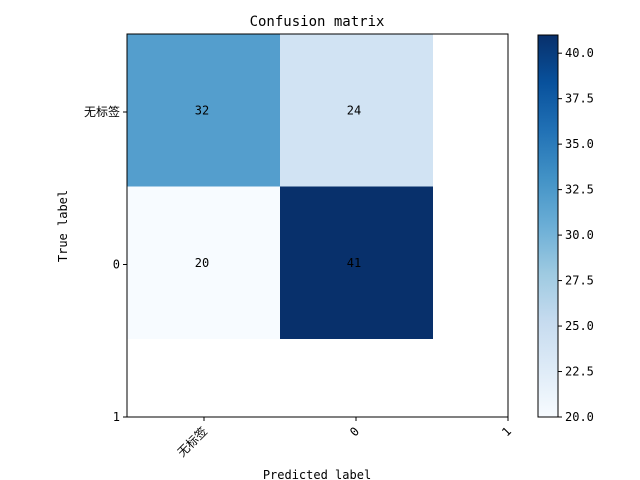 This screenshot has width=640, height=480. Describe the element at coordinates (317, 22) in the screenshot. I see `chart-title: Confusion matrix` at that location.